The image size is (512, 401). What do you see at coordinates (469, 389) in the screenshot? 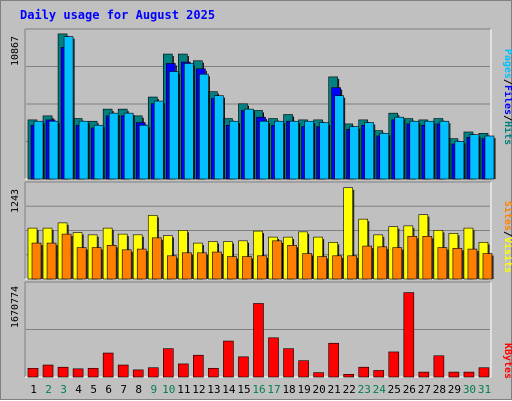
I see `day-label-30: 30` at bounding box center [469, 389].